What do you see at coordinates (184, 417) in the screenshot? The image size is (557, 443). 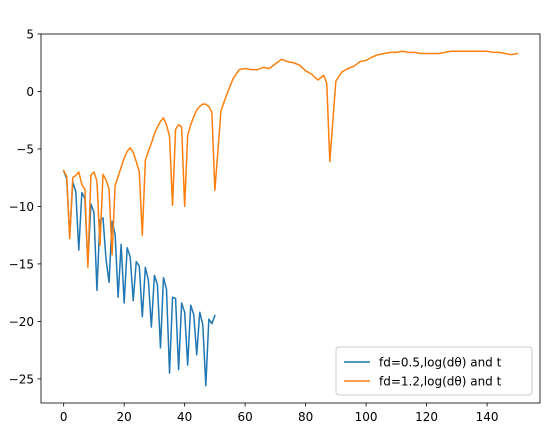 I see `x-tick-label: 40` at bounding box center [184, 417].